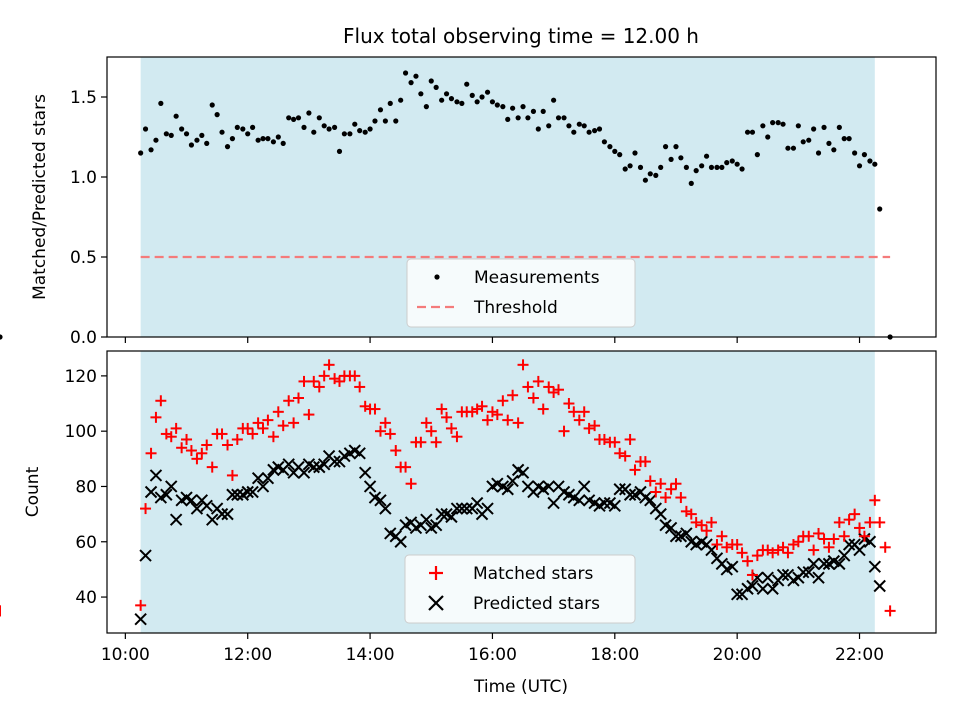 The height and width of the screenshot is (724, 960). I want to click on bottom-y-tick-label: 80, so click(86, 487).